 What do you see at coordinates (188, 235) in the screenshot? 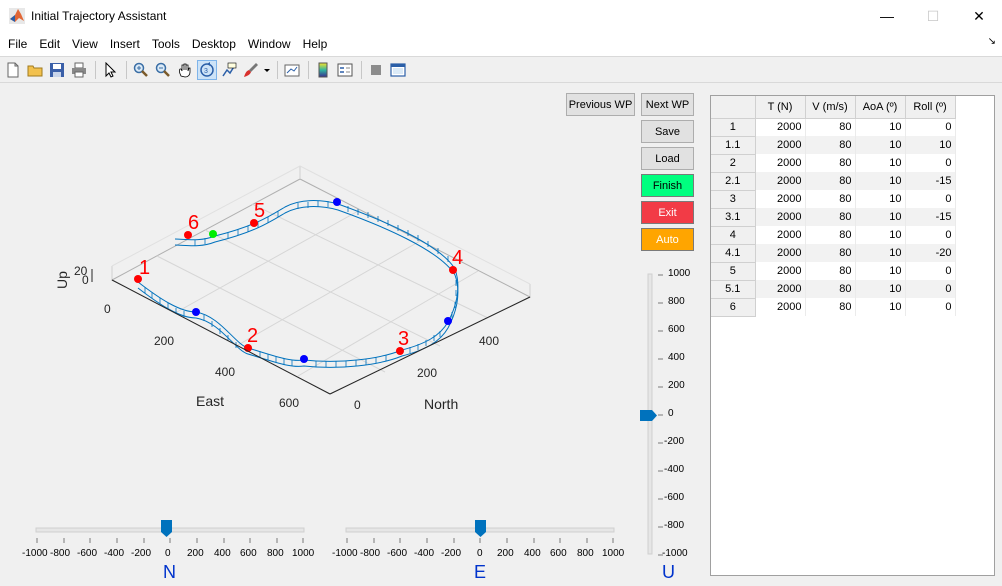
I see `waypoint-6-marker` at bounding box center [188, 235].